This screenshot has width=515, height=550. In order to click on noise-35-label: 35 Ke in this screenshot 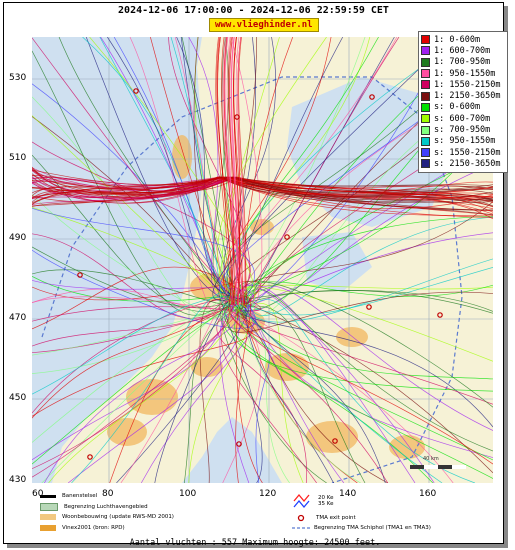, I will do `click(326, 504)`.